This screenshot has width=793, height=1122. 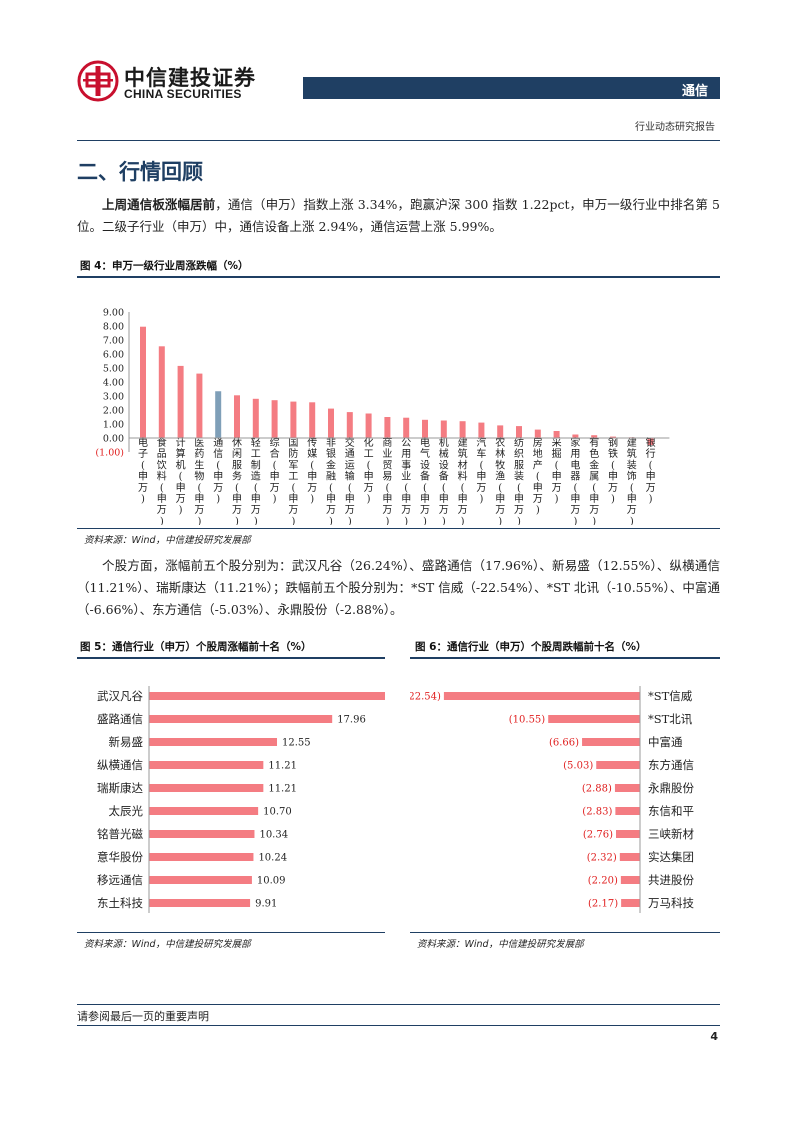 I want to click on data-label: (22.54), so click(x=425, y=697).